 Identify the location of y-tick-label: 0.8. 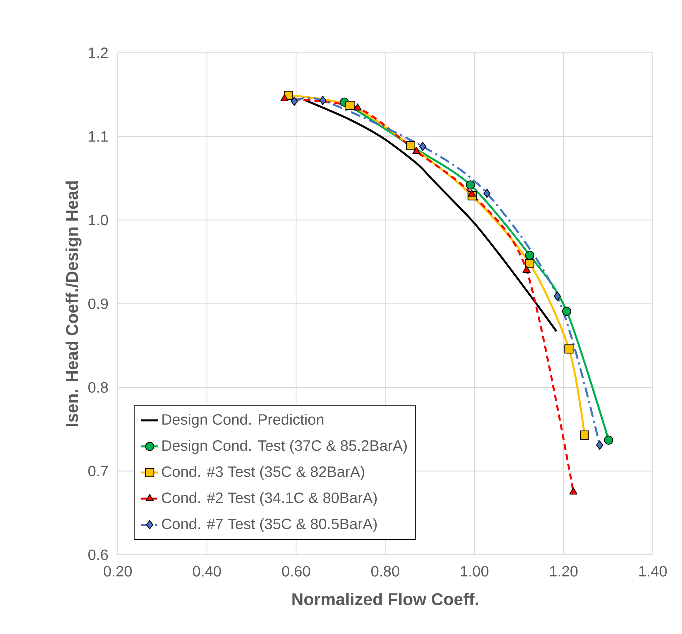
(98, 387).